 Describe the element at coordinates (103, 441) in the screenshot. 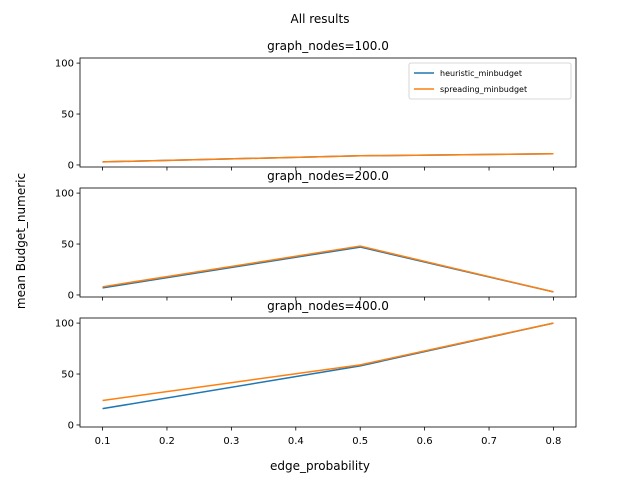

I see `x-tick-label: 0.1` at that location.